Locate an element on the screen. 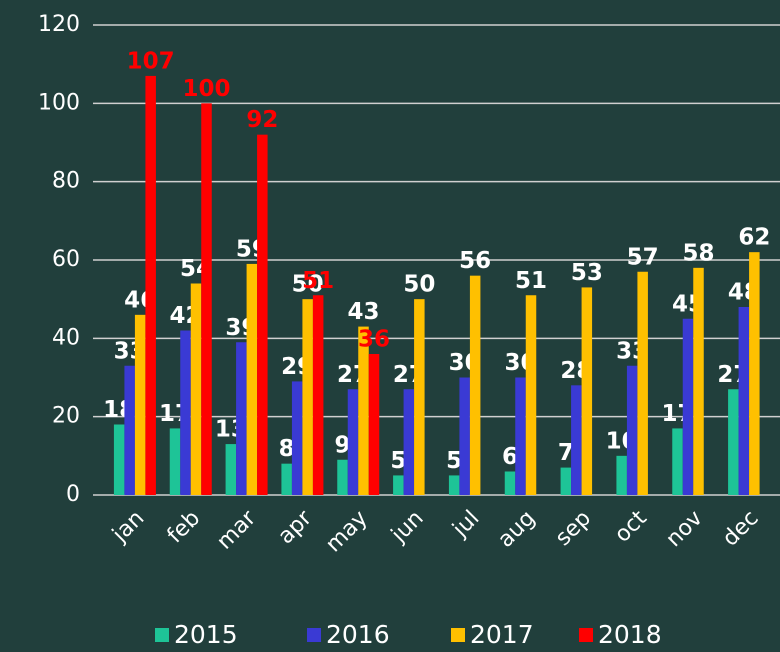  legend-label: 2015 is located at coordinates (206, 634).